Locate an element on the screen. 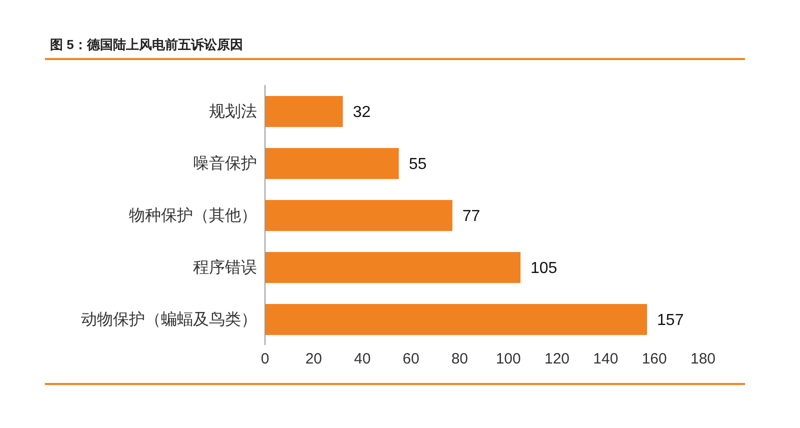 The image size is (800, 428). x-tick-label: 180 is located at coordinates (703, 359).